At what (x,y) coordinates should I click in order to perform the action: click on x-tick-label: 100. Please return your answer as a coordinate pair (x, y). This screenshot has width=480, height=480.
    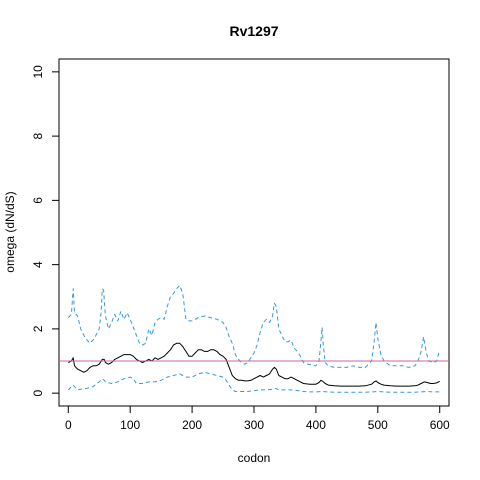
    Looking at the image, I should click on (130, 425).